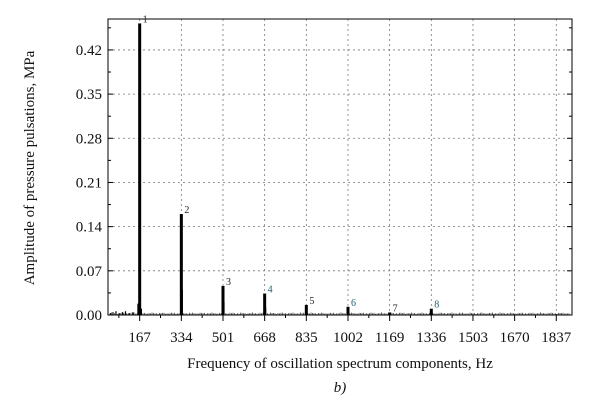 The height and width of the screenshot is (407, 600). I want to click on peak-label-4: 4, so click(270, 290).